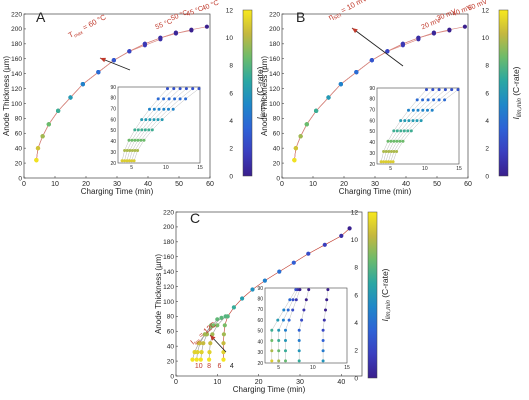 The image size is (529, 400). I want to click on inset-y-tick-label: 80, so click(260, 300).